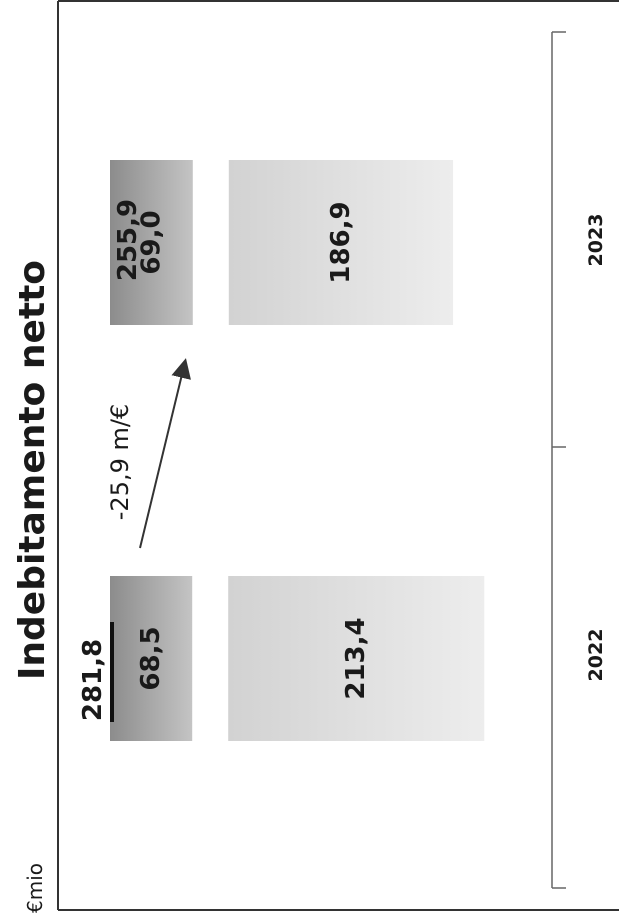 The image size is (619, 922). Describe the element at coordinates (120, 462) in the screenshot. I see `change-annotation: -25,9 m/€` at that location.